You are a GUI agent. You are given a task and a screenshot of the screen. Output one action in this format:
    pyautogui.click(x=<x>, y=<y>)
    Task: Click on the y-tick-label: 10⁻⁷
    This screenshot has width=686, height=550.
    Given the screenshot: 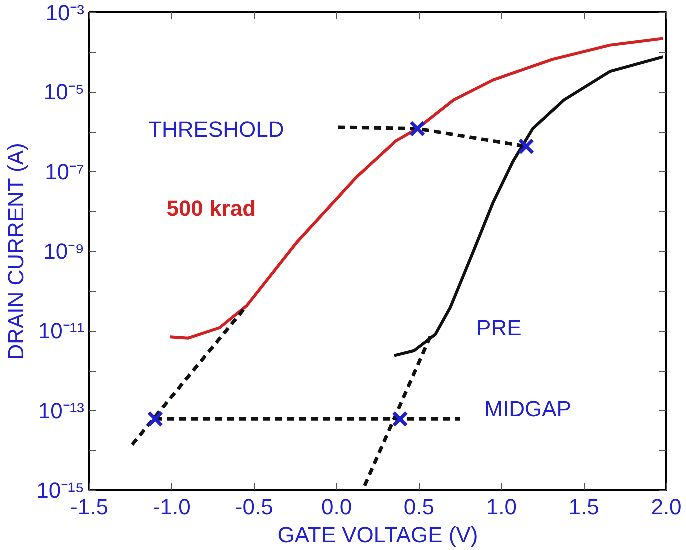 What is the action you would take?
    pyautogui.click(x=65, y=171)
    